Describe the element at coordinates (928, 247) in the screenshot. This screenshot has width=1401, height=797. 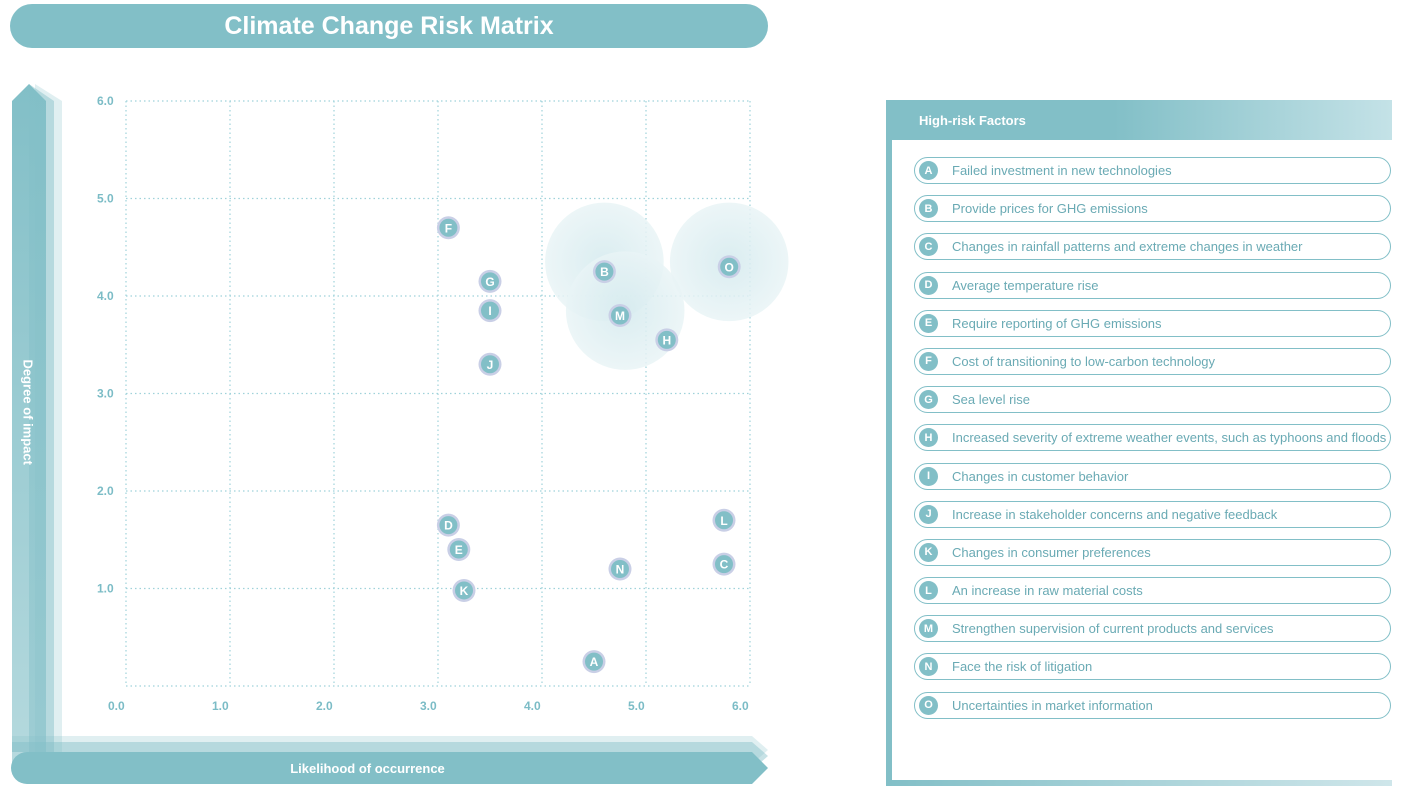
I see `legend-badge: C` at that location.